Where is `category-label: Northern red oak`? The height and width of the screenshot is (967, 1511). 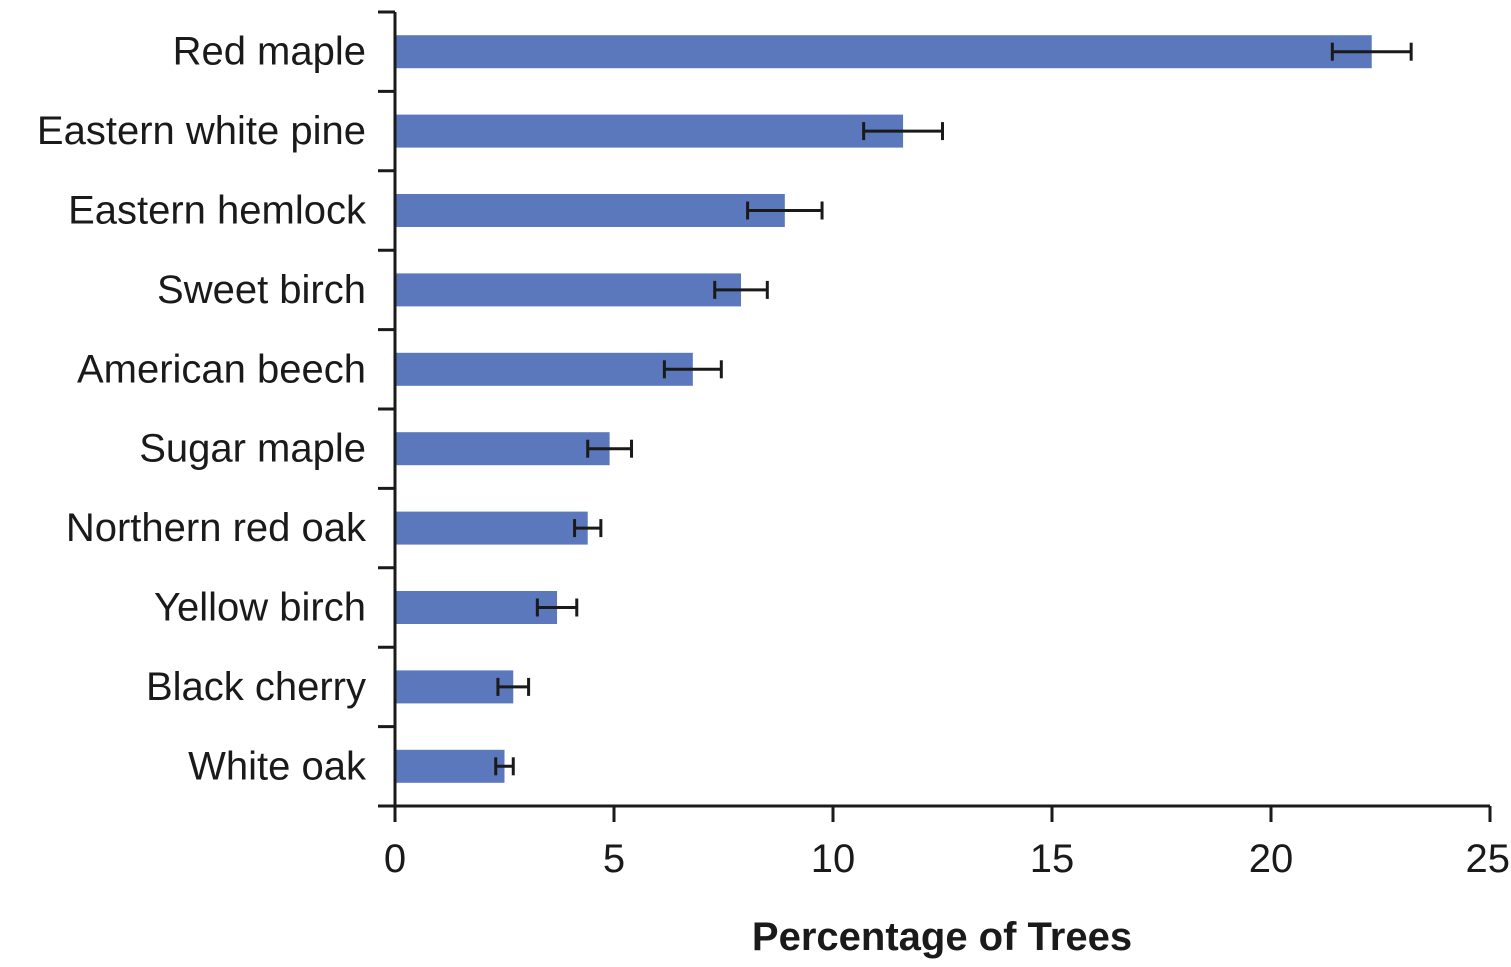 category-label: Northern red oak is located at coordinates (216, 528).